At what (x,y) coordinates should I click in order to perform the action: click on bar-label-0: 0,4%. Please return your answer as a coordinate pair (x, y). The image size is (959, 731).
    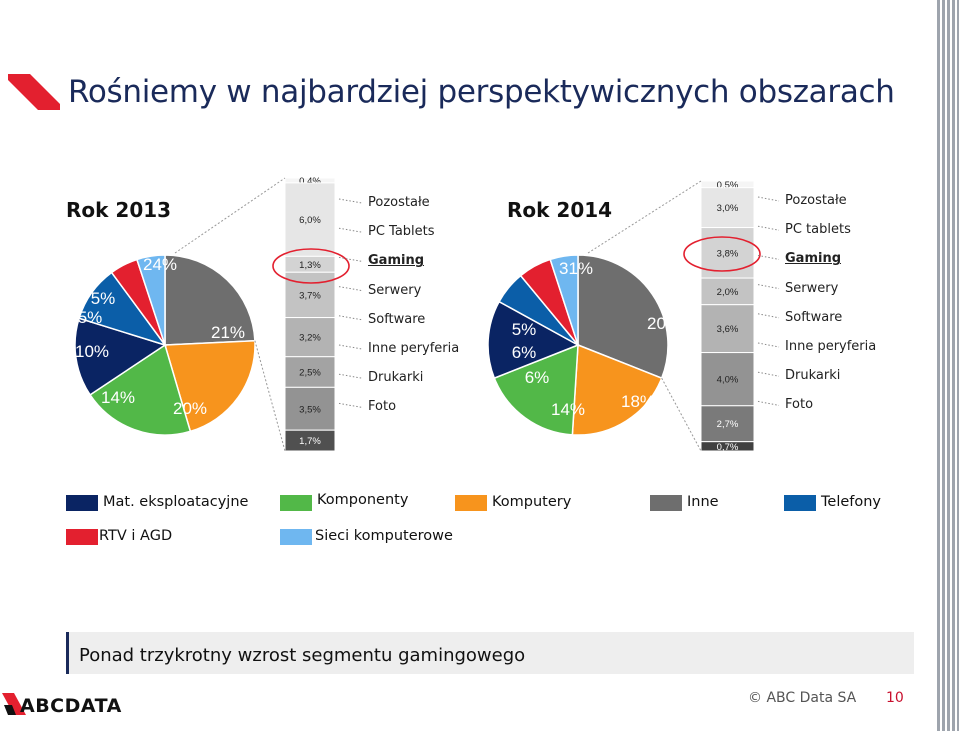
    Looking at the image, I should click on (310, 181).